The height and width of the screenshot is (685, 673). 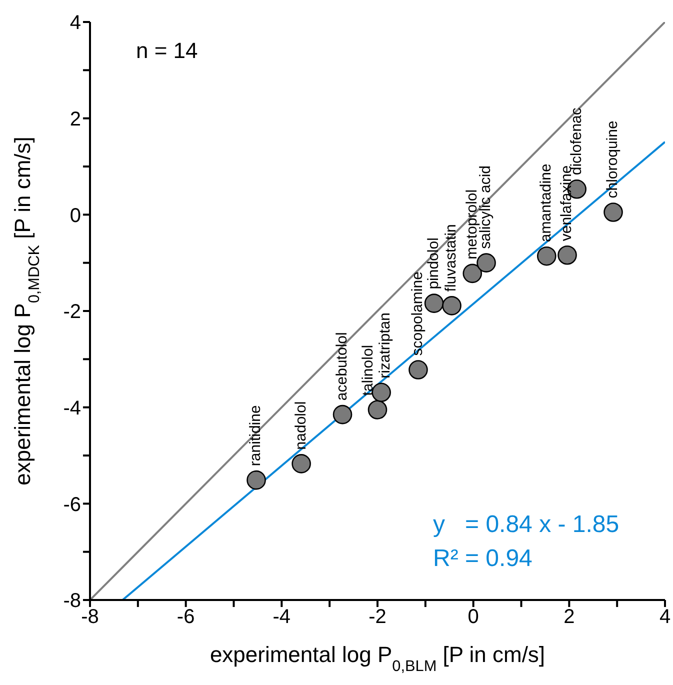 What do you see at coordinates (281, 617) in the screenshot?
I see `x-tick-label: -4` at bounding box center [281, 617].